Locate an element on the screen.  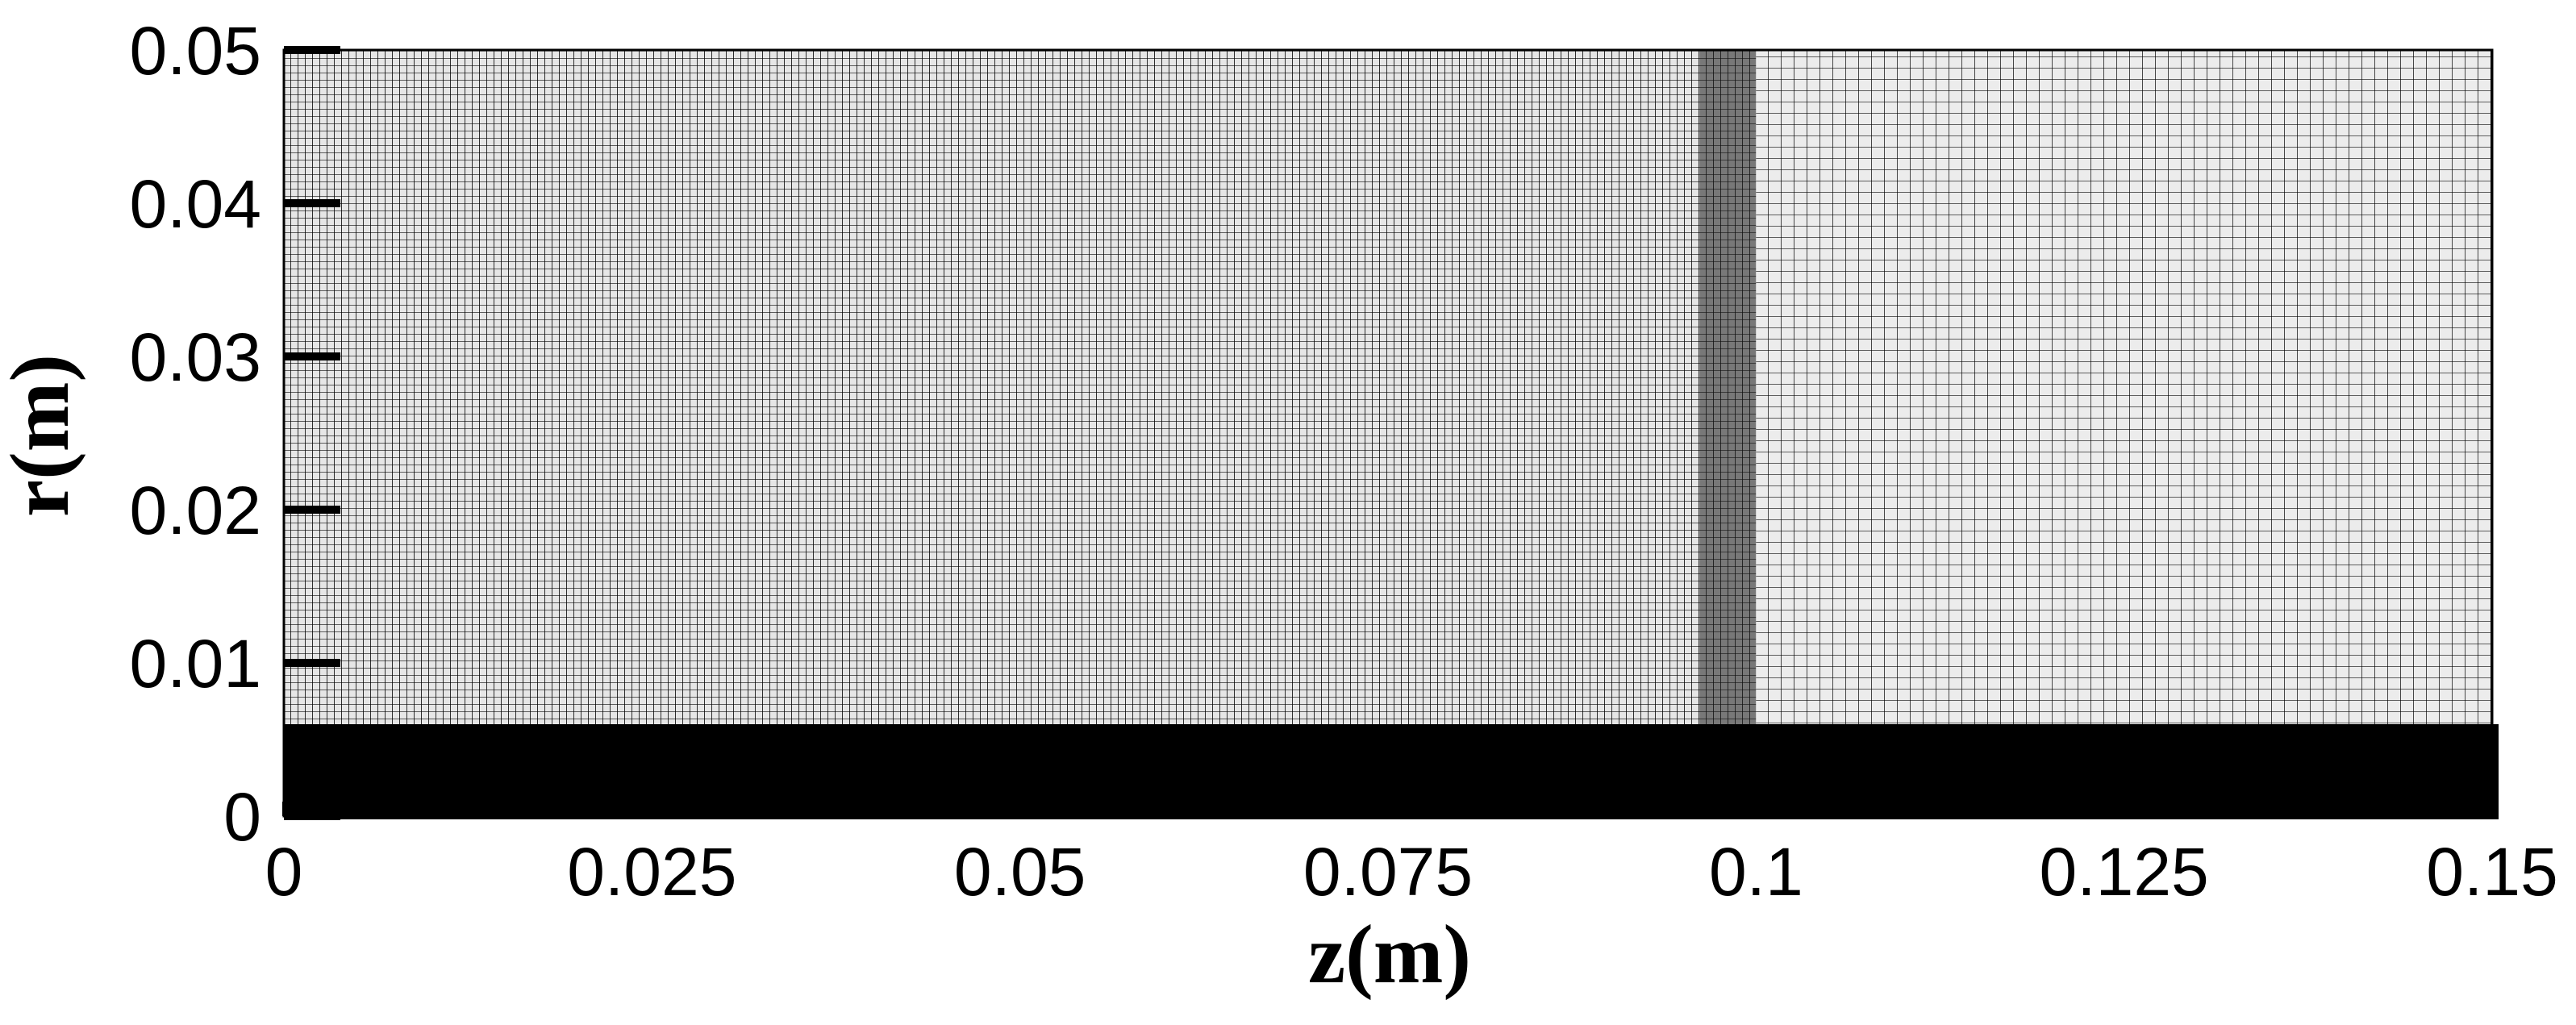
x-axis: 0 0.025 0.05 0.075 0.1 0.125 0.15 is located at coordinates (1411, 856).